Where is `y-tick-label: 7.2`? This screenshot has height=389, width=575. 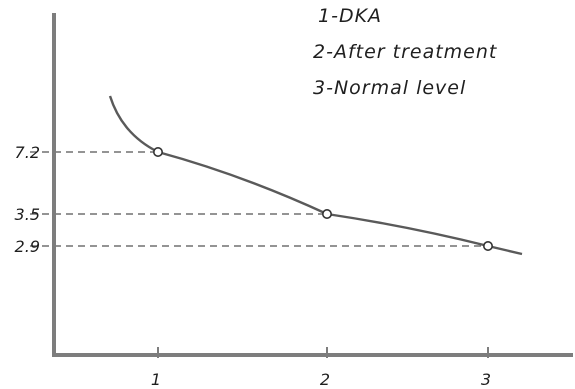
y-tick-label: 7.2 is located at coordinates (27, 152).